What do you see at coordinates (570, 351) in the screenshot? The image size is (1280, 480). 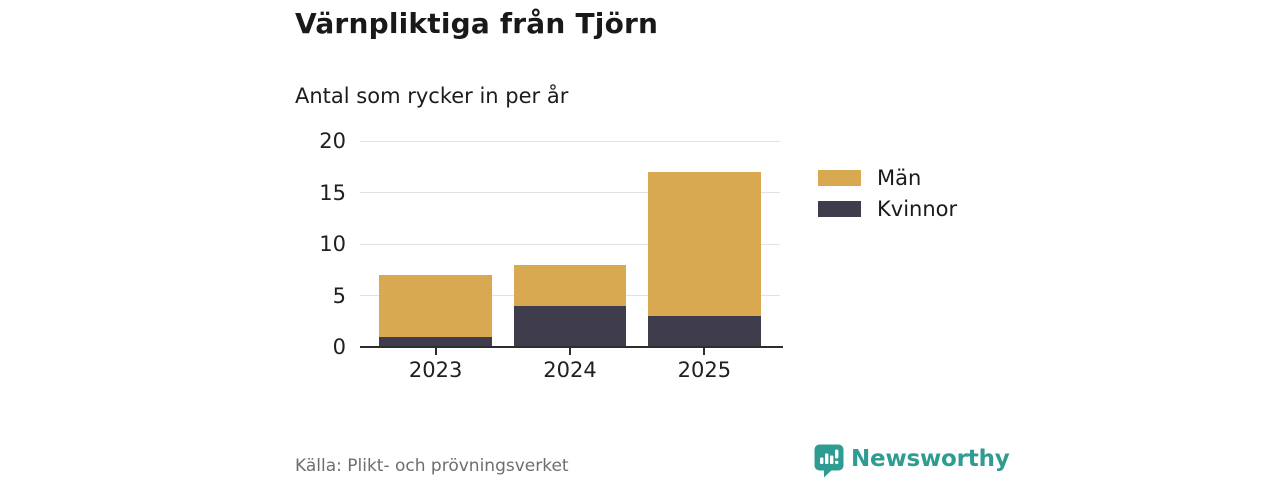 I see `x-tick-2024` at bounding box center [570, 351].